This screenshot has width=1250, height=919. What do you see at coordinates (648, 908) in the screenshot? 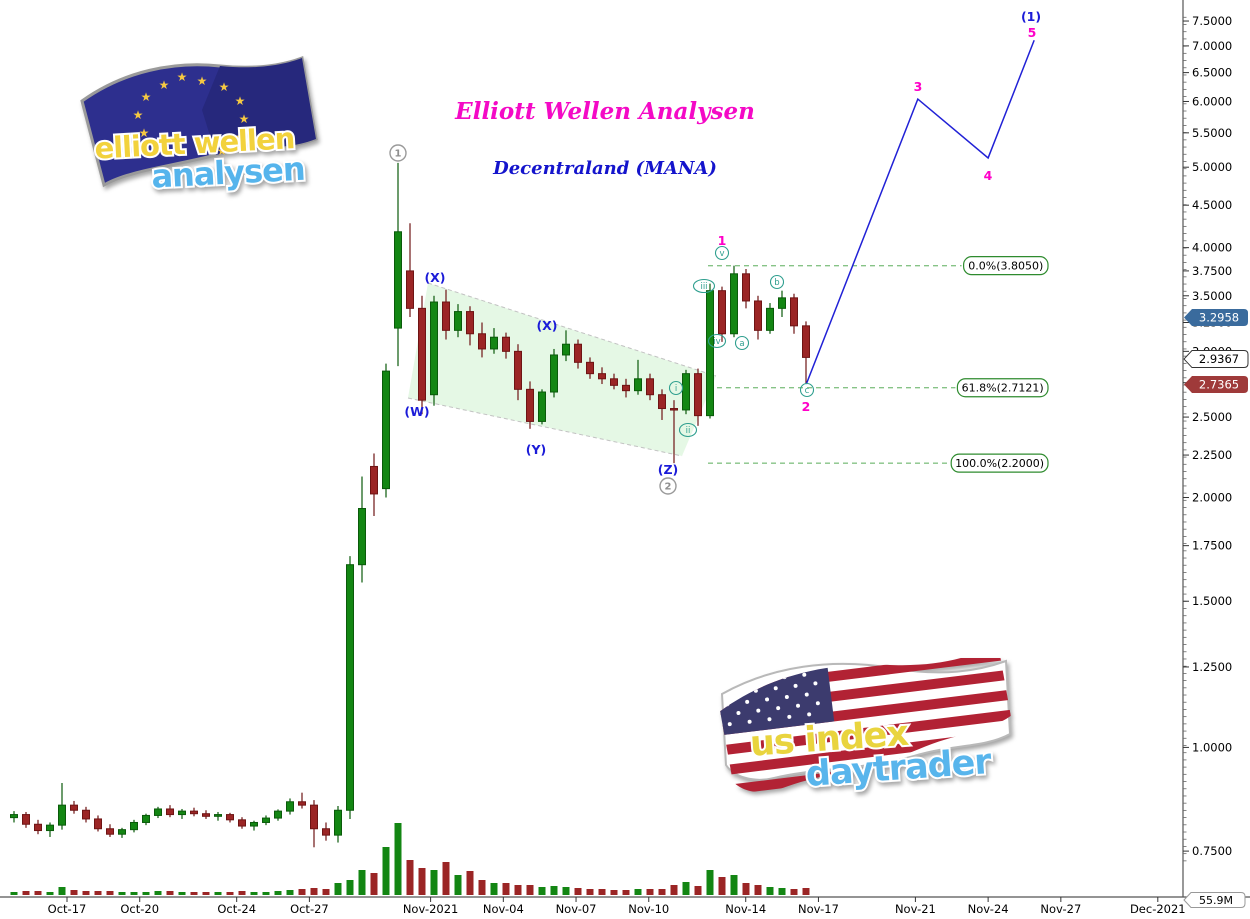
I see `date-axis-label: Nov-10` at bounding box center [648, 908].